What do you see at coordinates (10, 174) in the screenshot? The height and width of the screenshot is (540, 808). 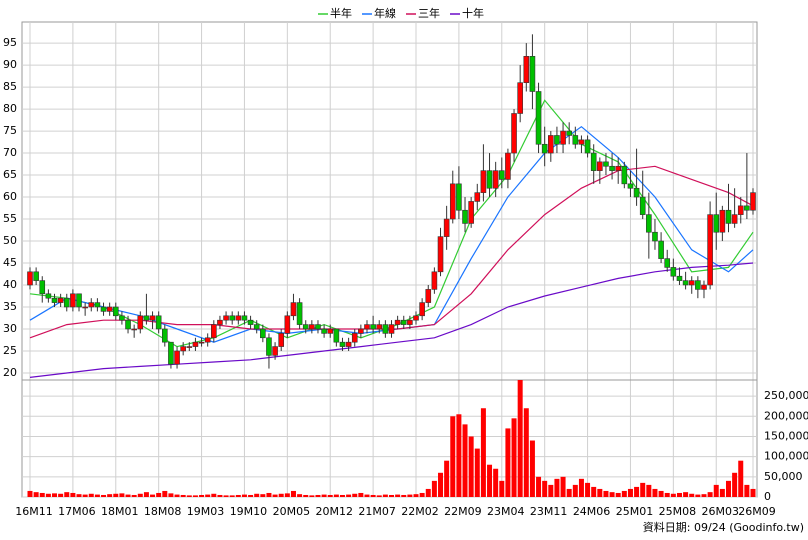 I see `y-tick-label: 65` at bounding box center [10, 174].